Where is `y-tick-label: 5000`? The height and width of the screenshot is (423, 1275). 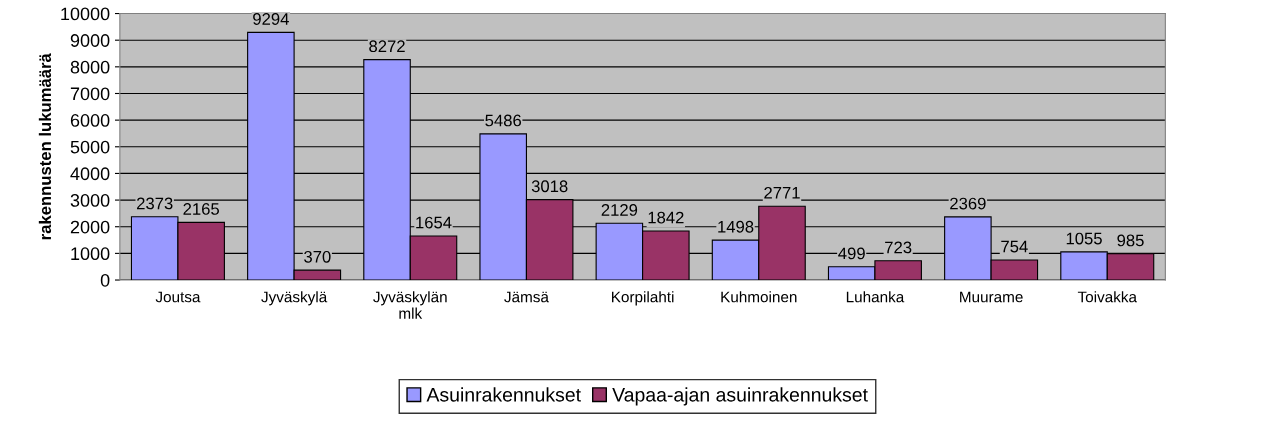
y-tick-label: 5000 is located at coordinates (90, 147).